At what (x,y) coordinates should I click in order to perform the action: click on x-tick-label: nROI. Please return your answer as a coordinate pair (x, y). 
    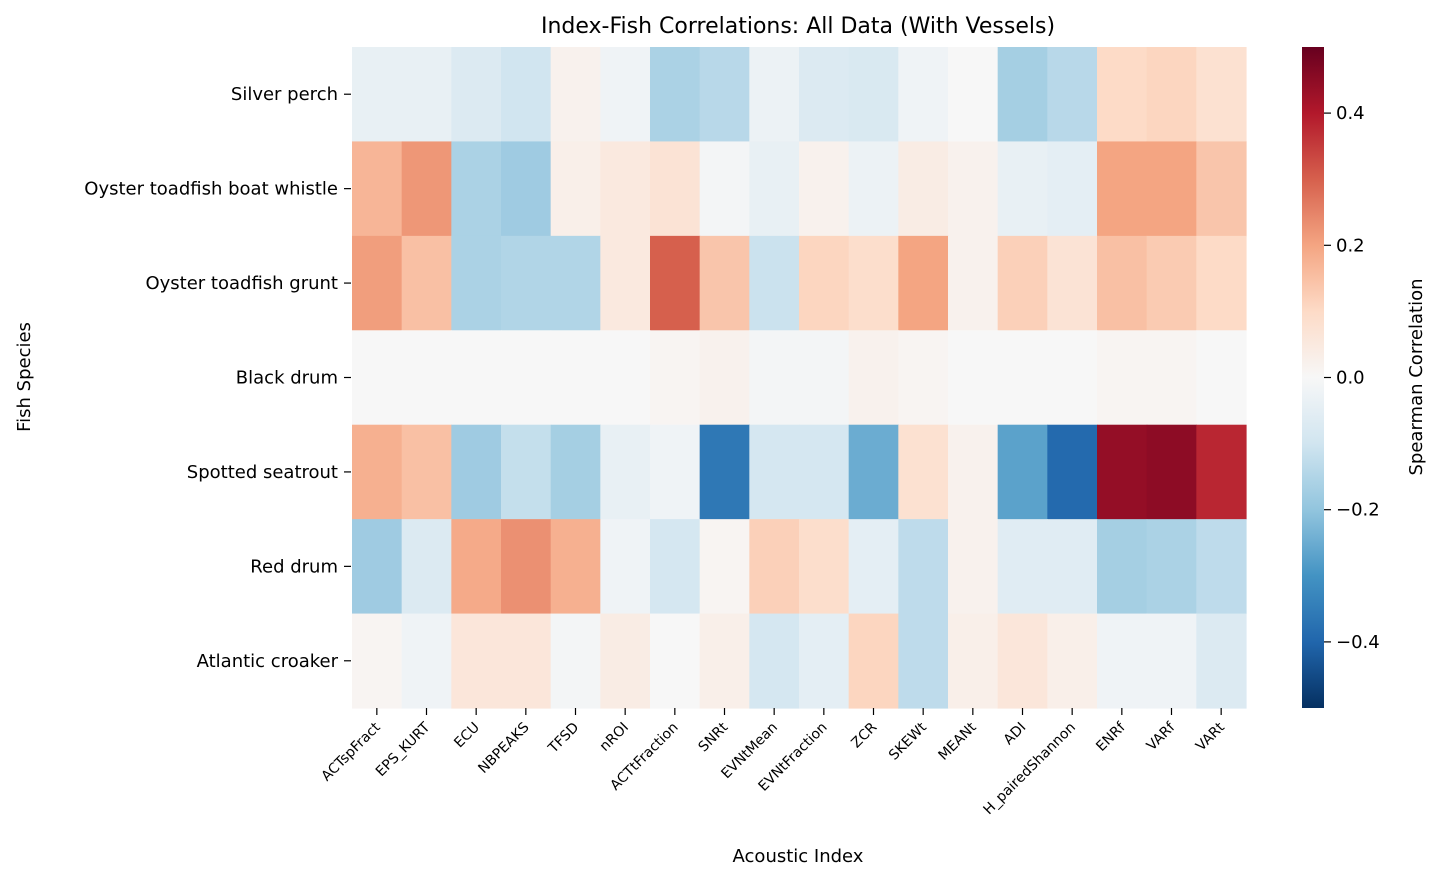
    Looking at the image, I should click on (614, 737).